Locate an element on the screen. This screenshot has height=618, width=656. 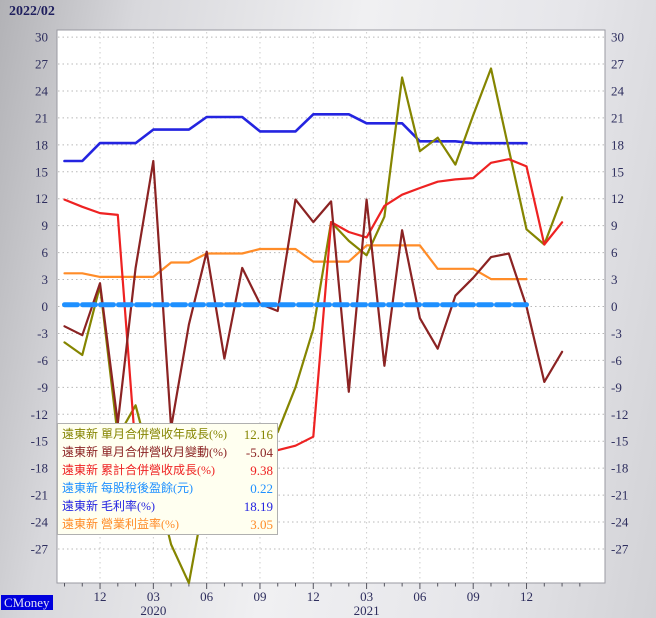
legend-value: -5.04 is located at coordinates (259, 452).